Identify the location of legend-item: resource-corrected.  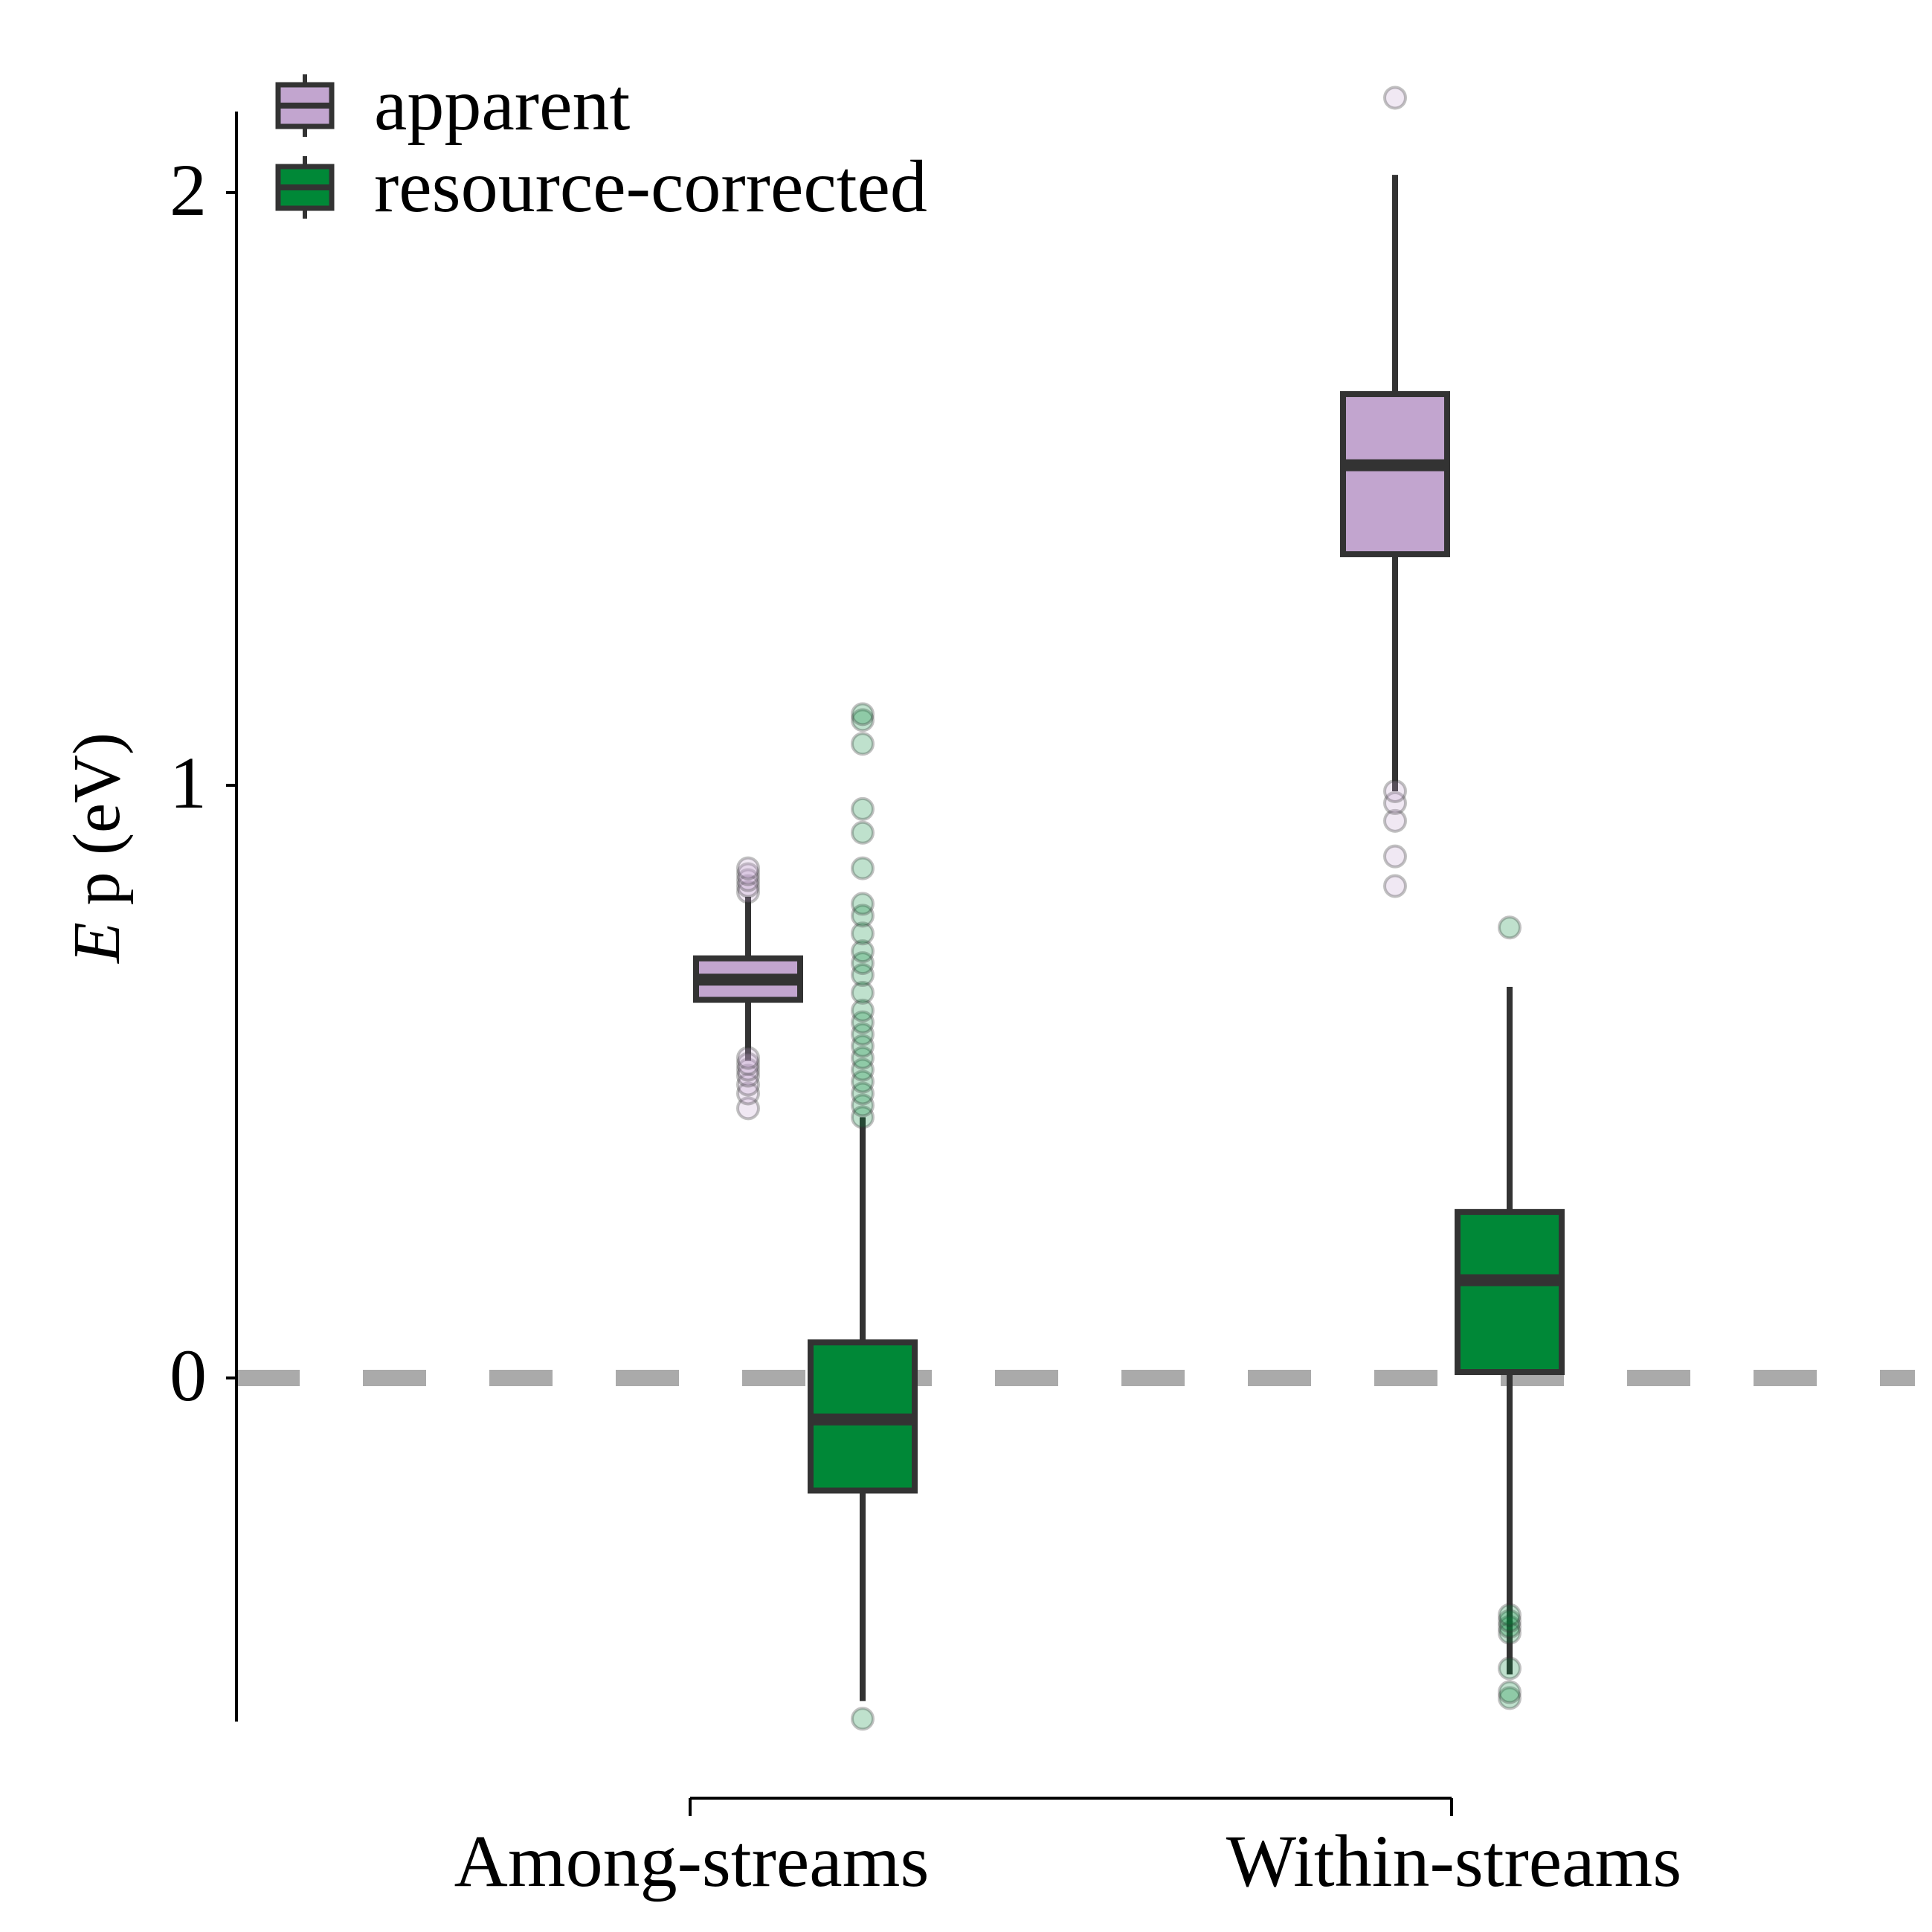
(601, 186).